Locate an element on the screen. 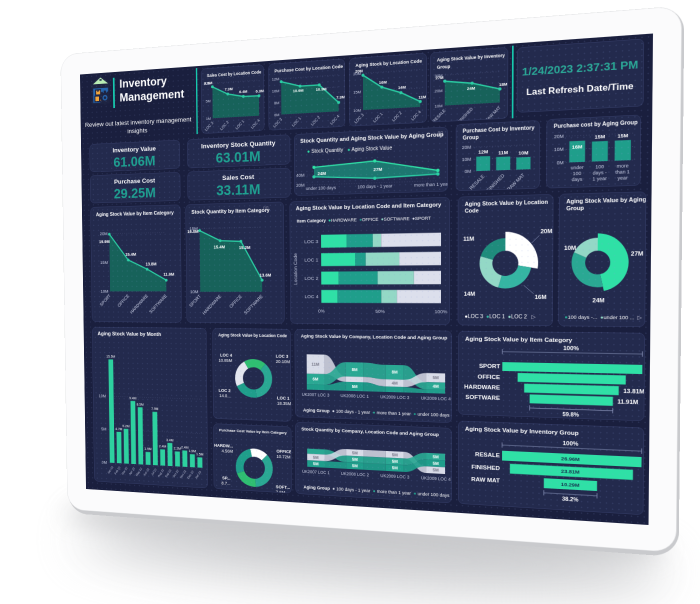  svg-text: 7.3M is located at coordinates (340, 97).